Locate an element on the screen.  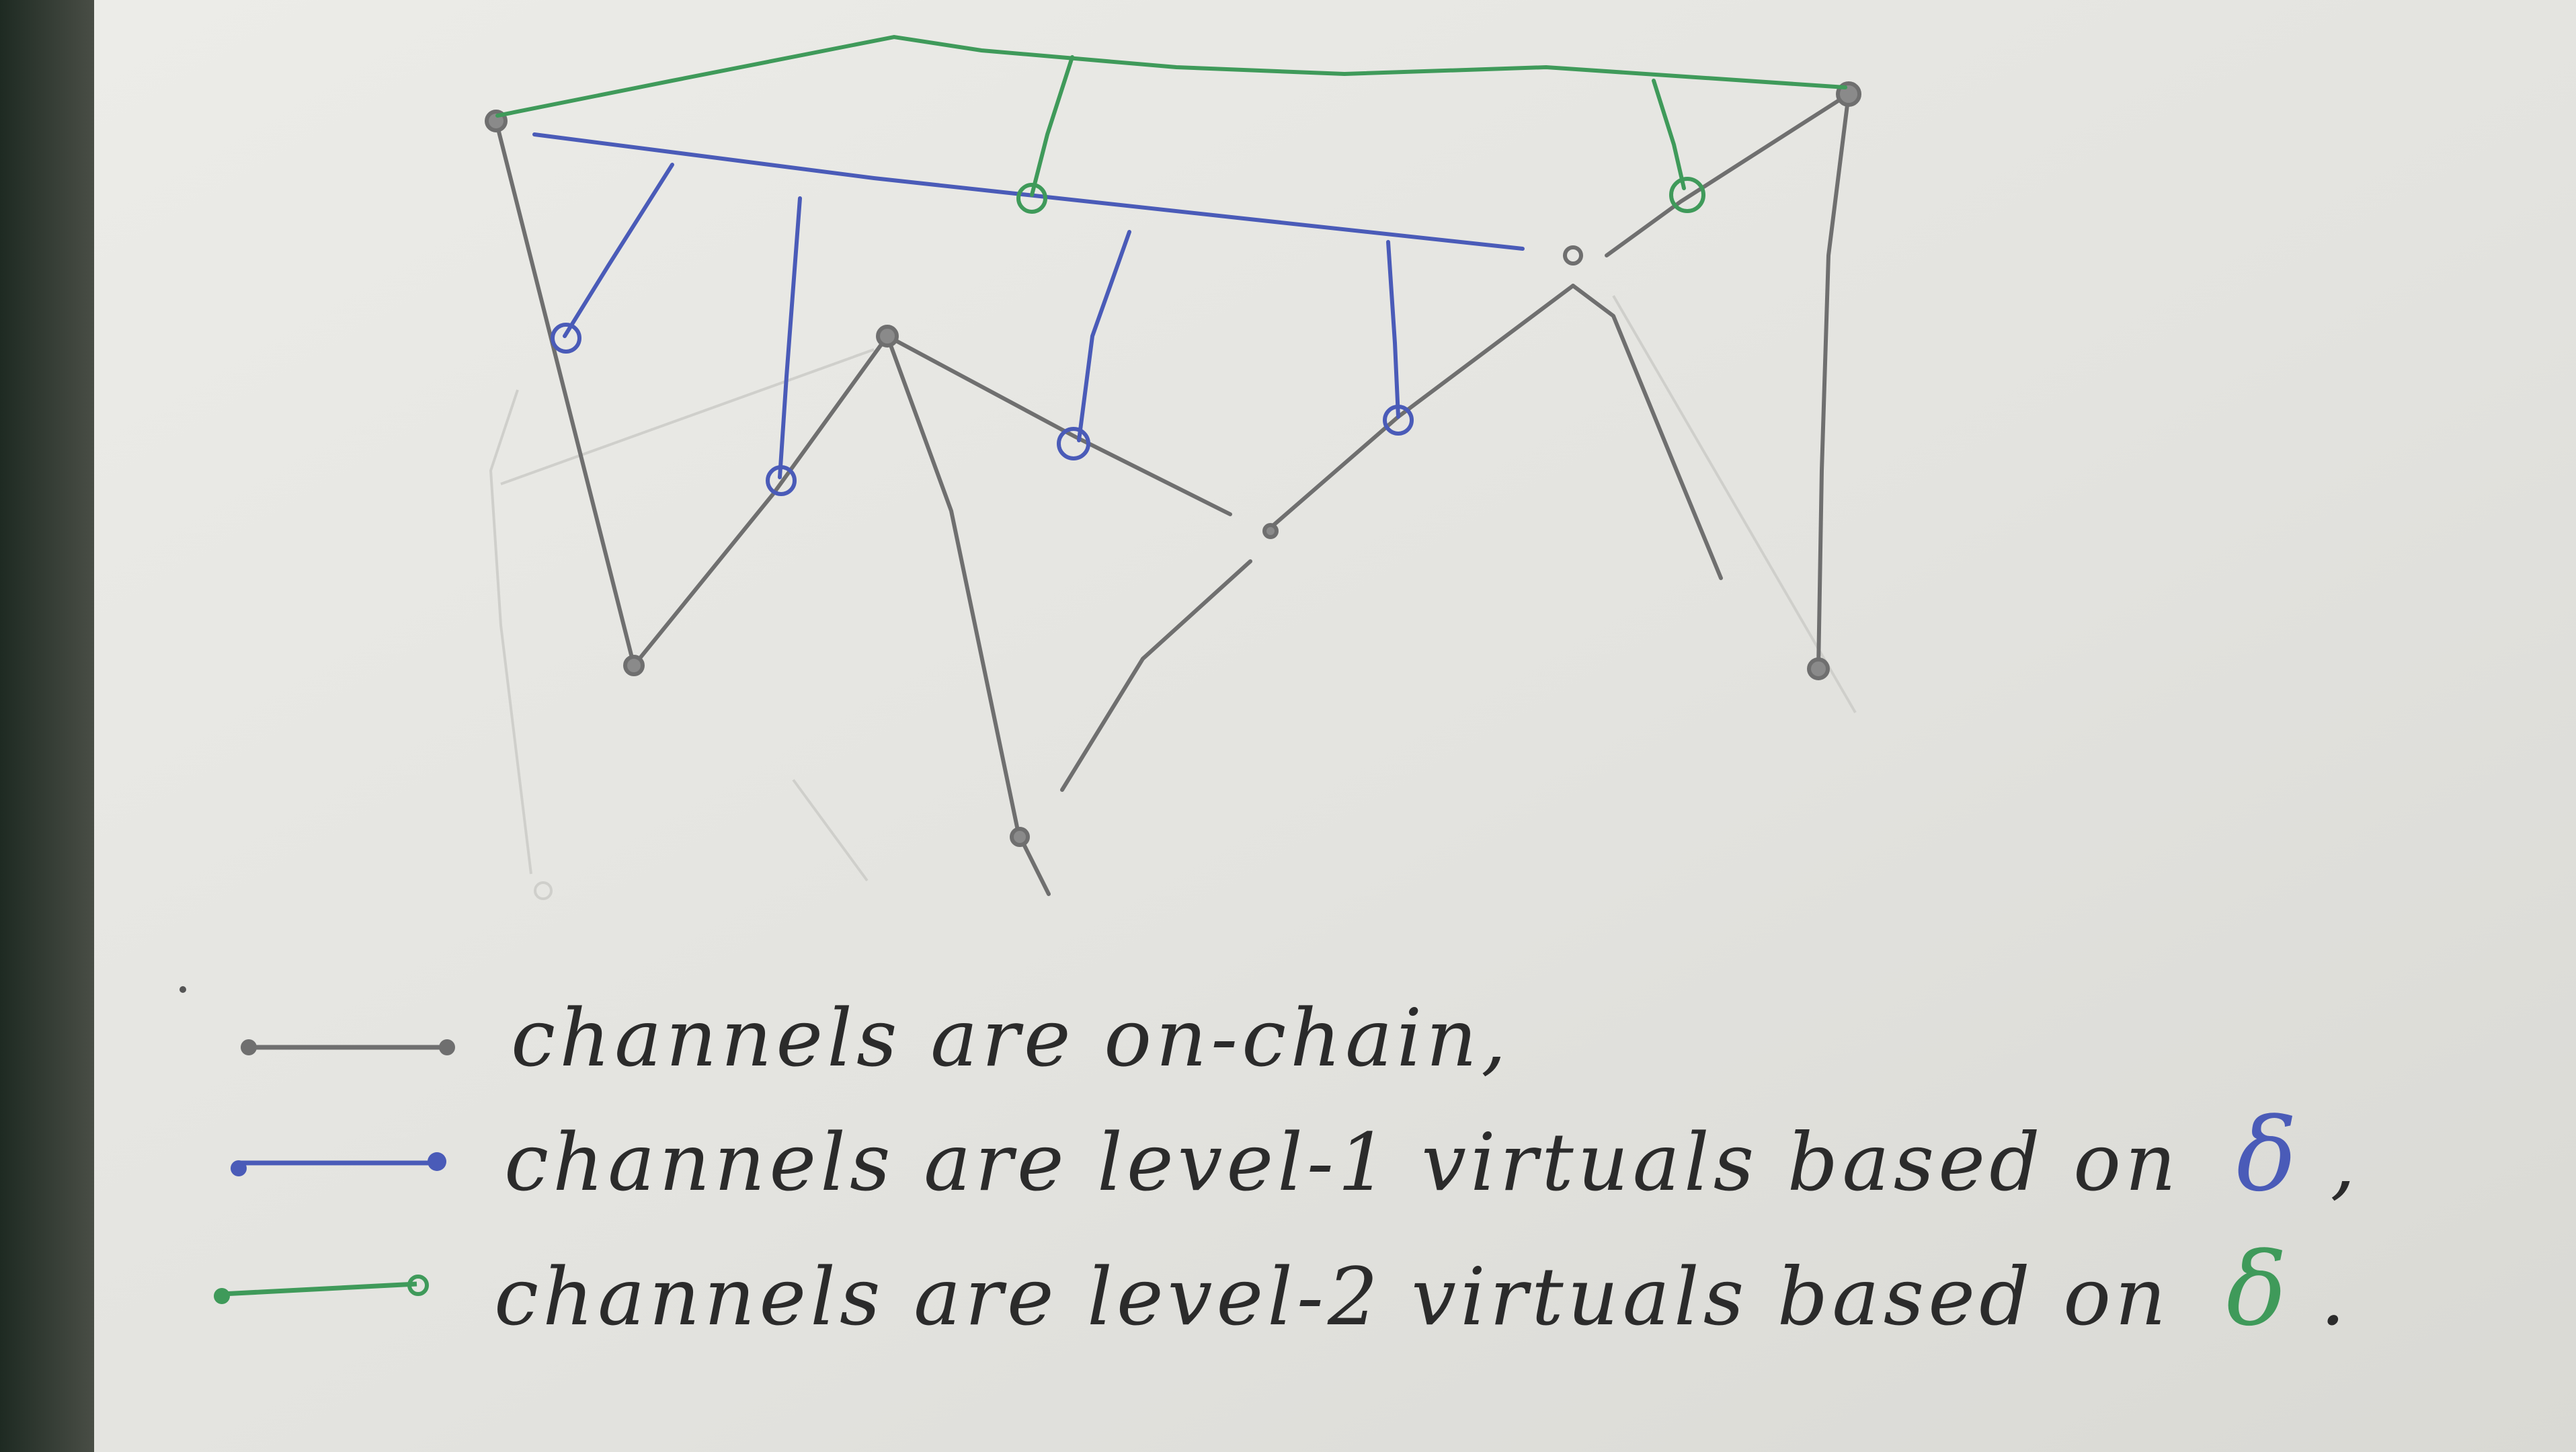
legend-sample-on-chain is located at coordinates (348, 1047).